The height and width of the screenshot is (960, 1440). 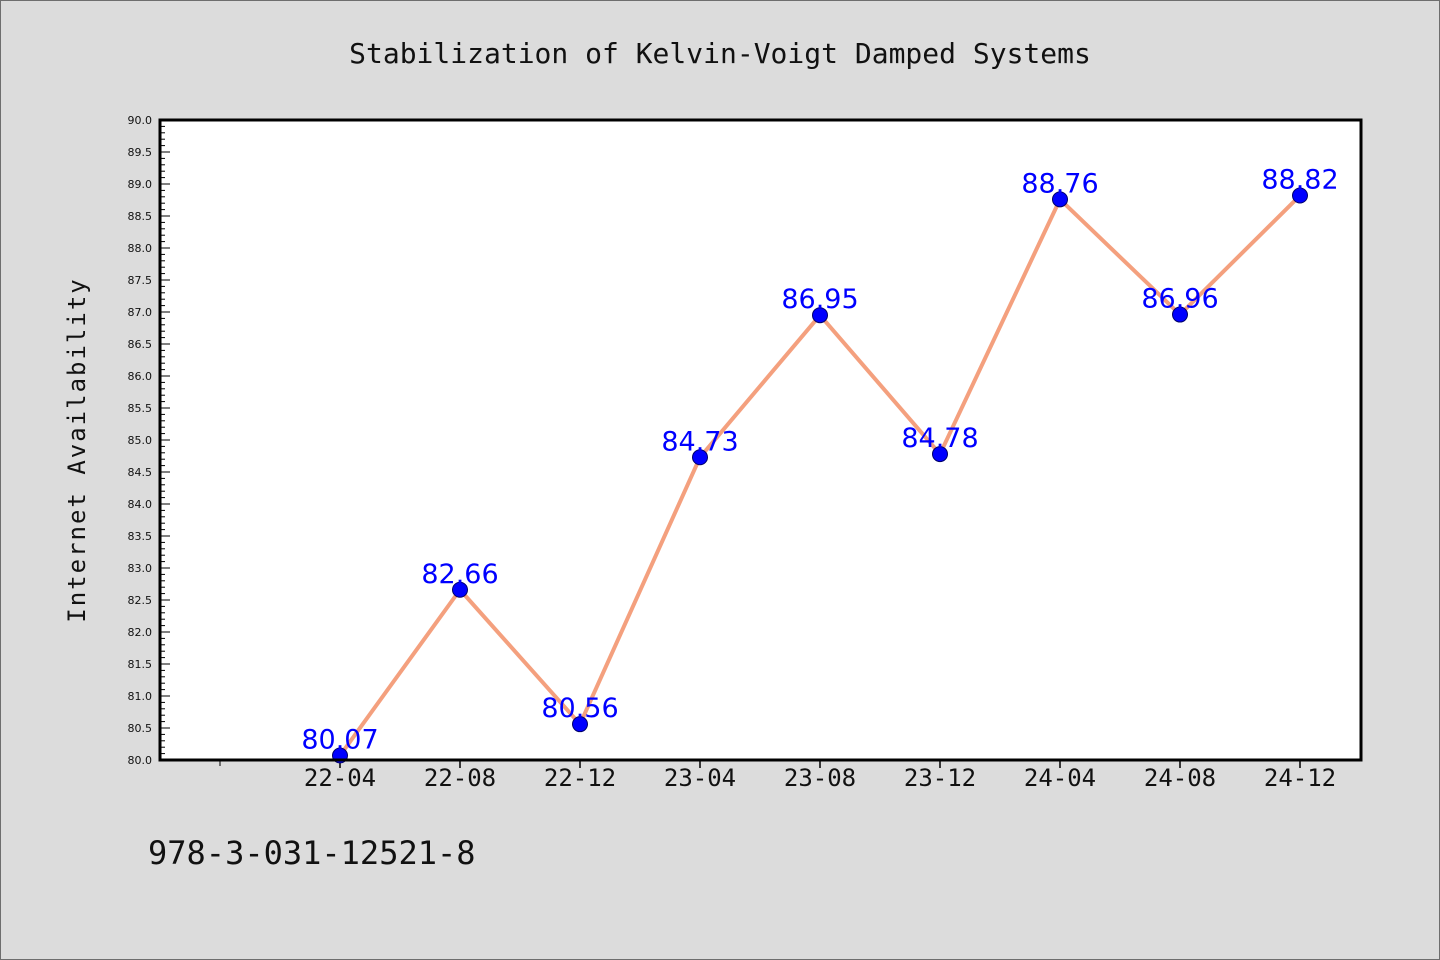 What do you see at coordinates (140, 248) in the screenshot?
I see `y-tick-label: 88.0` at bounding box center [140, 248].